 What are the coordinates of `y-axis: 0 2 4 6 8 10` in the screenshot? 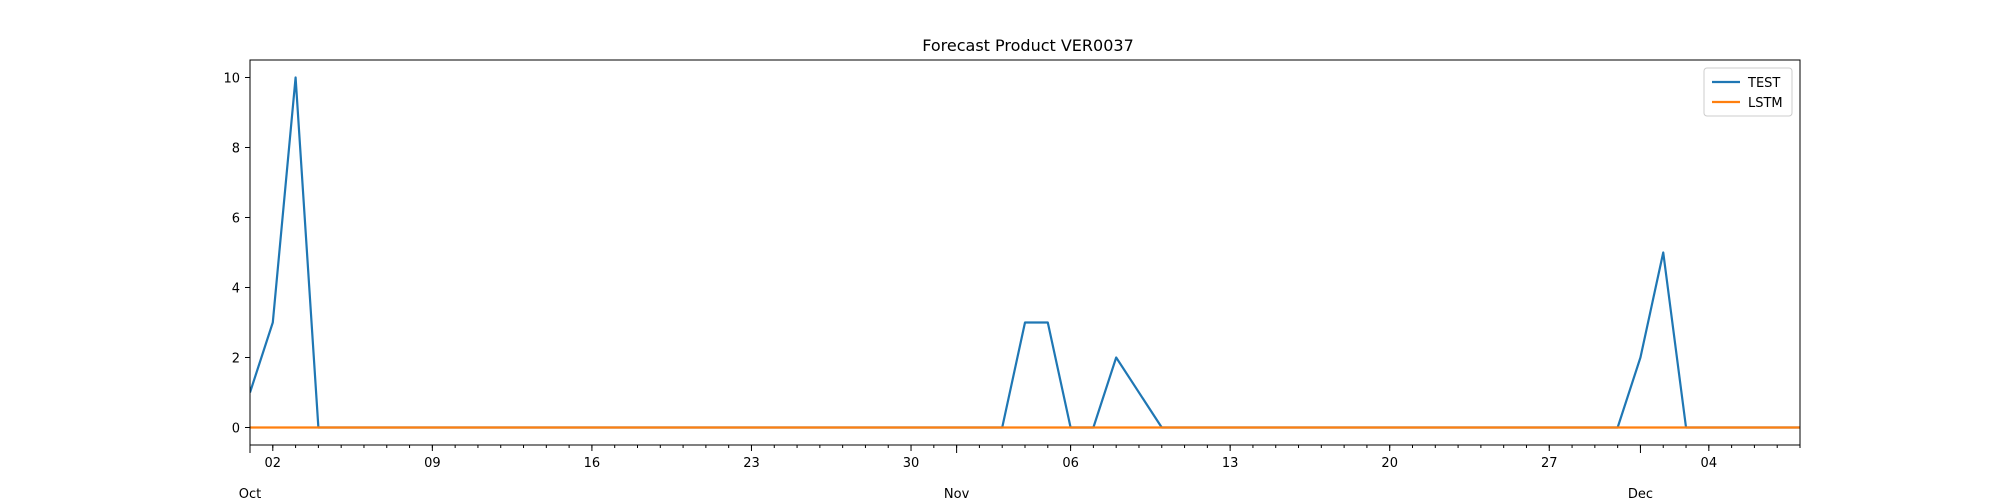 It's located at (236, 254).